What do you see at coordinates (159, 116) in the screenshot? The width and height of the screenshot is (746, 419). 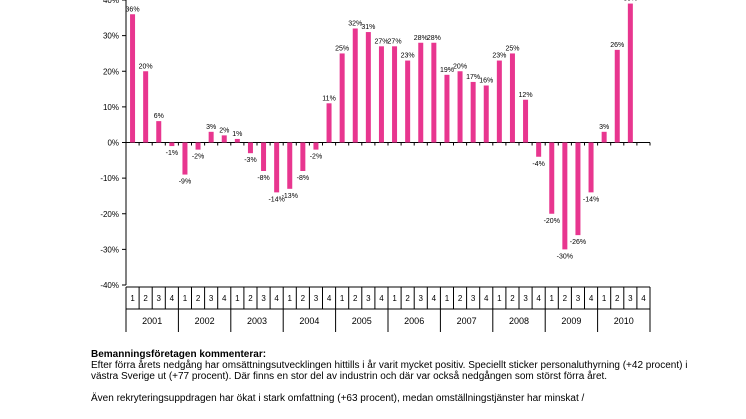 I see `data-label: 6%` at bounding box center [159, 116].